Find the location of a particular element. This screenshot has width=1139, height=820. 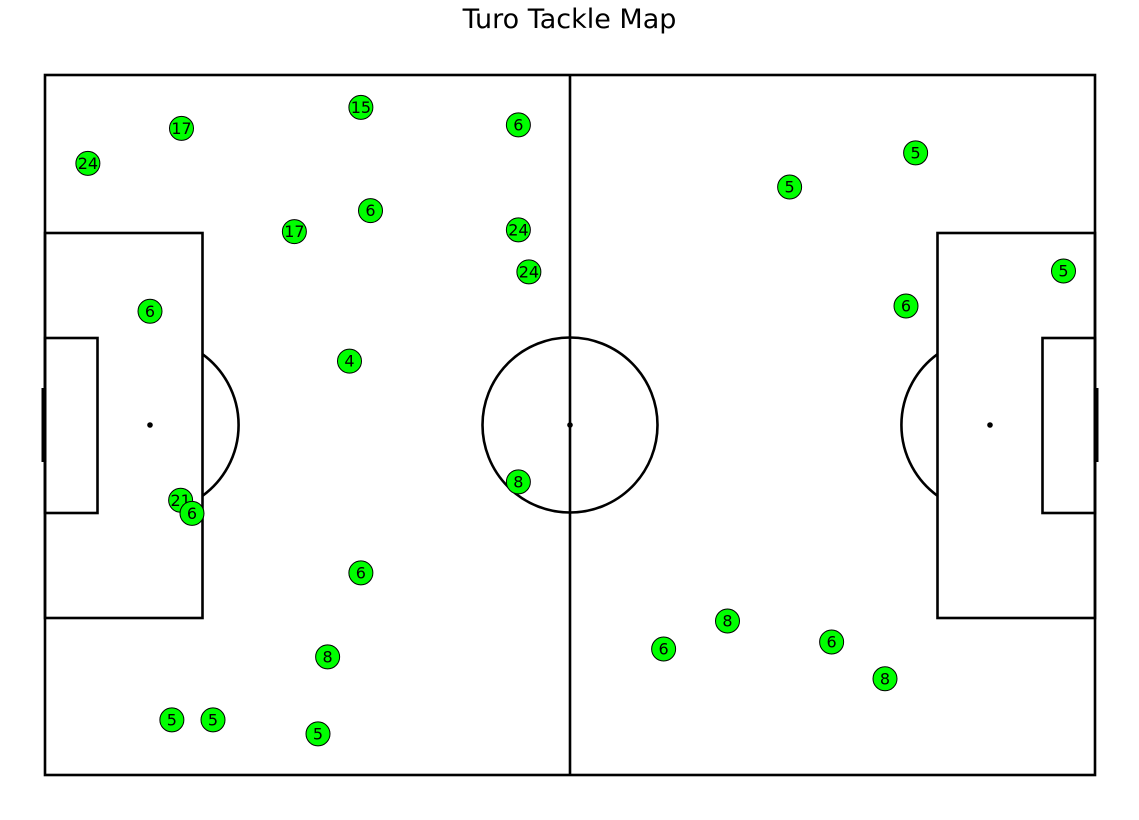

right-penalty-arc is located at coordinates (919, 425).